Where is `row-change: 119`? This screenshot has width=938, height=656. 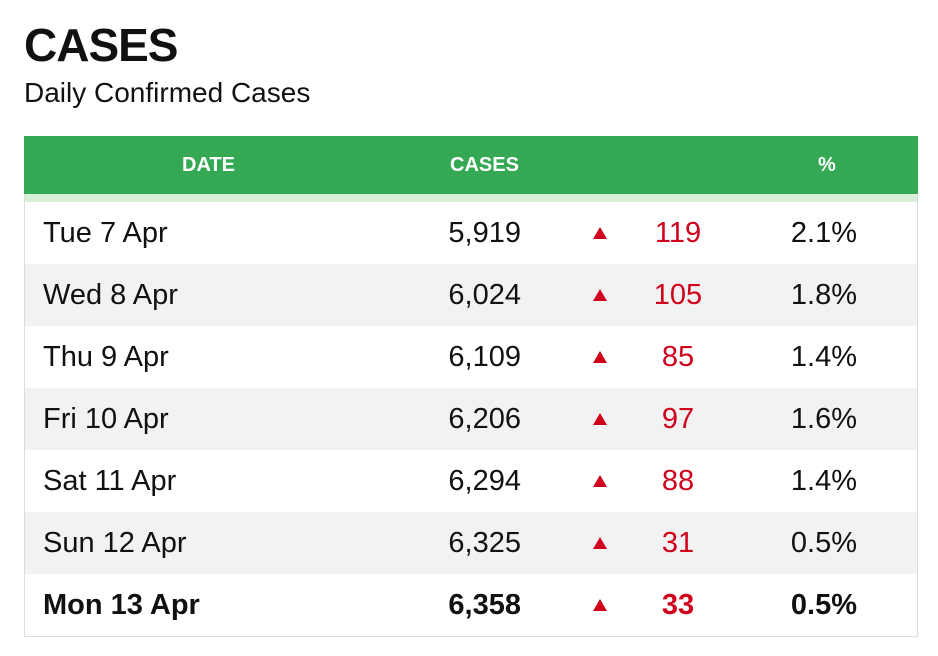
row-change: 119 is located at coordinates (678, 233).